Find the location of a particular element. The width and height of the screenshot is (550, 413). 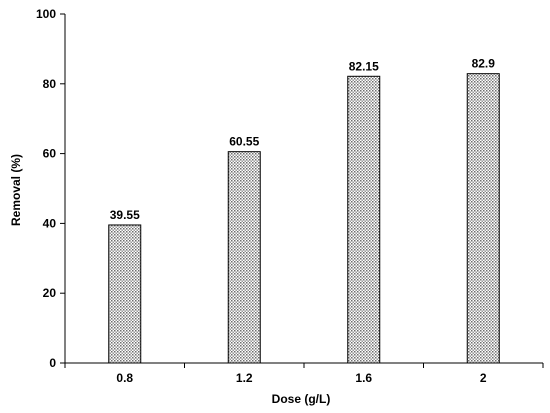

x-tick-label: 2 is located at coordinates (483, 378).